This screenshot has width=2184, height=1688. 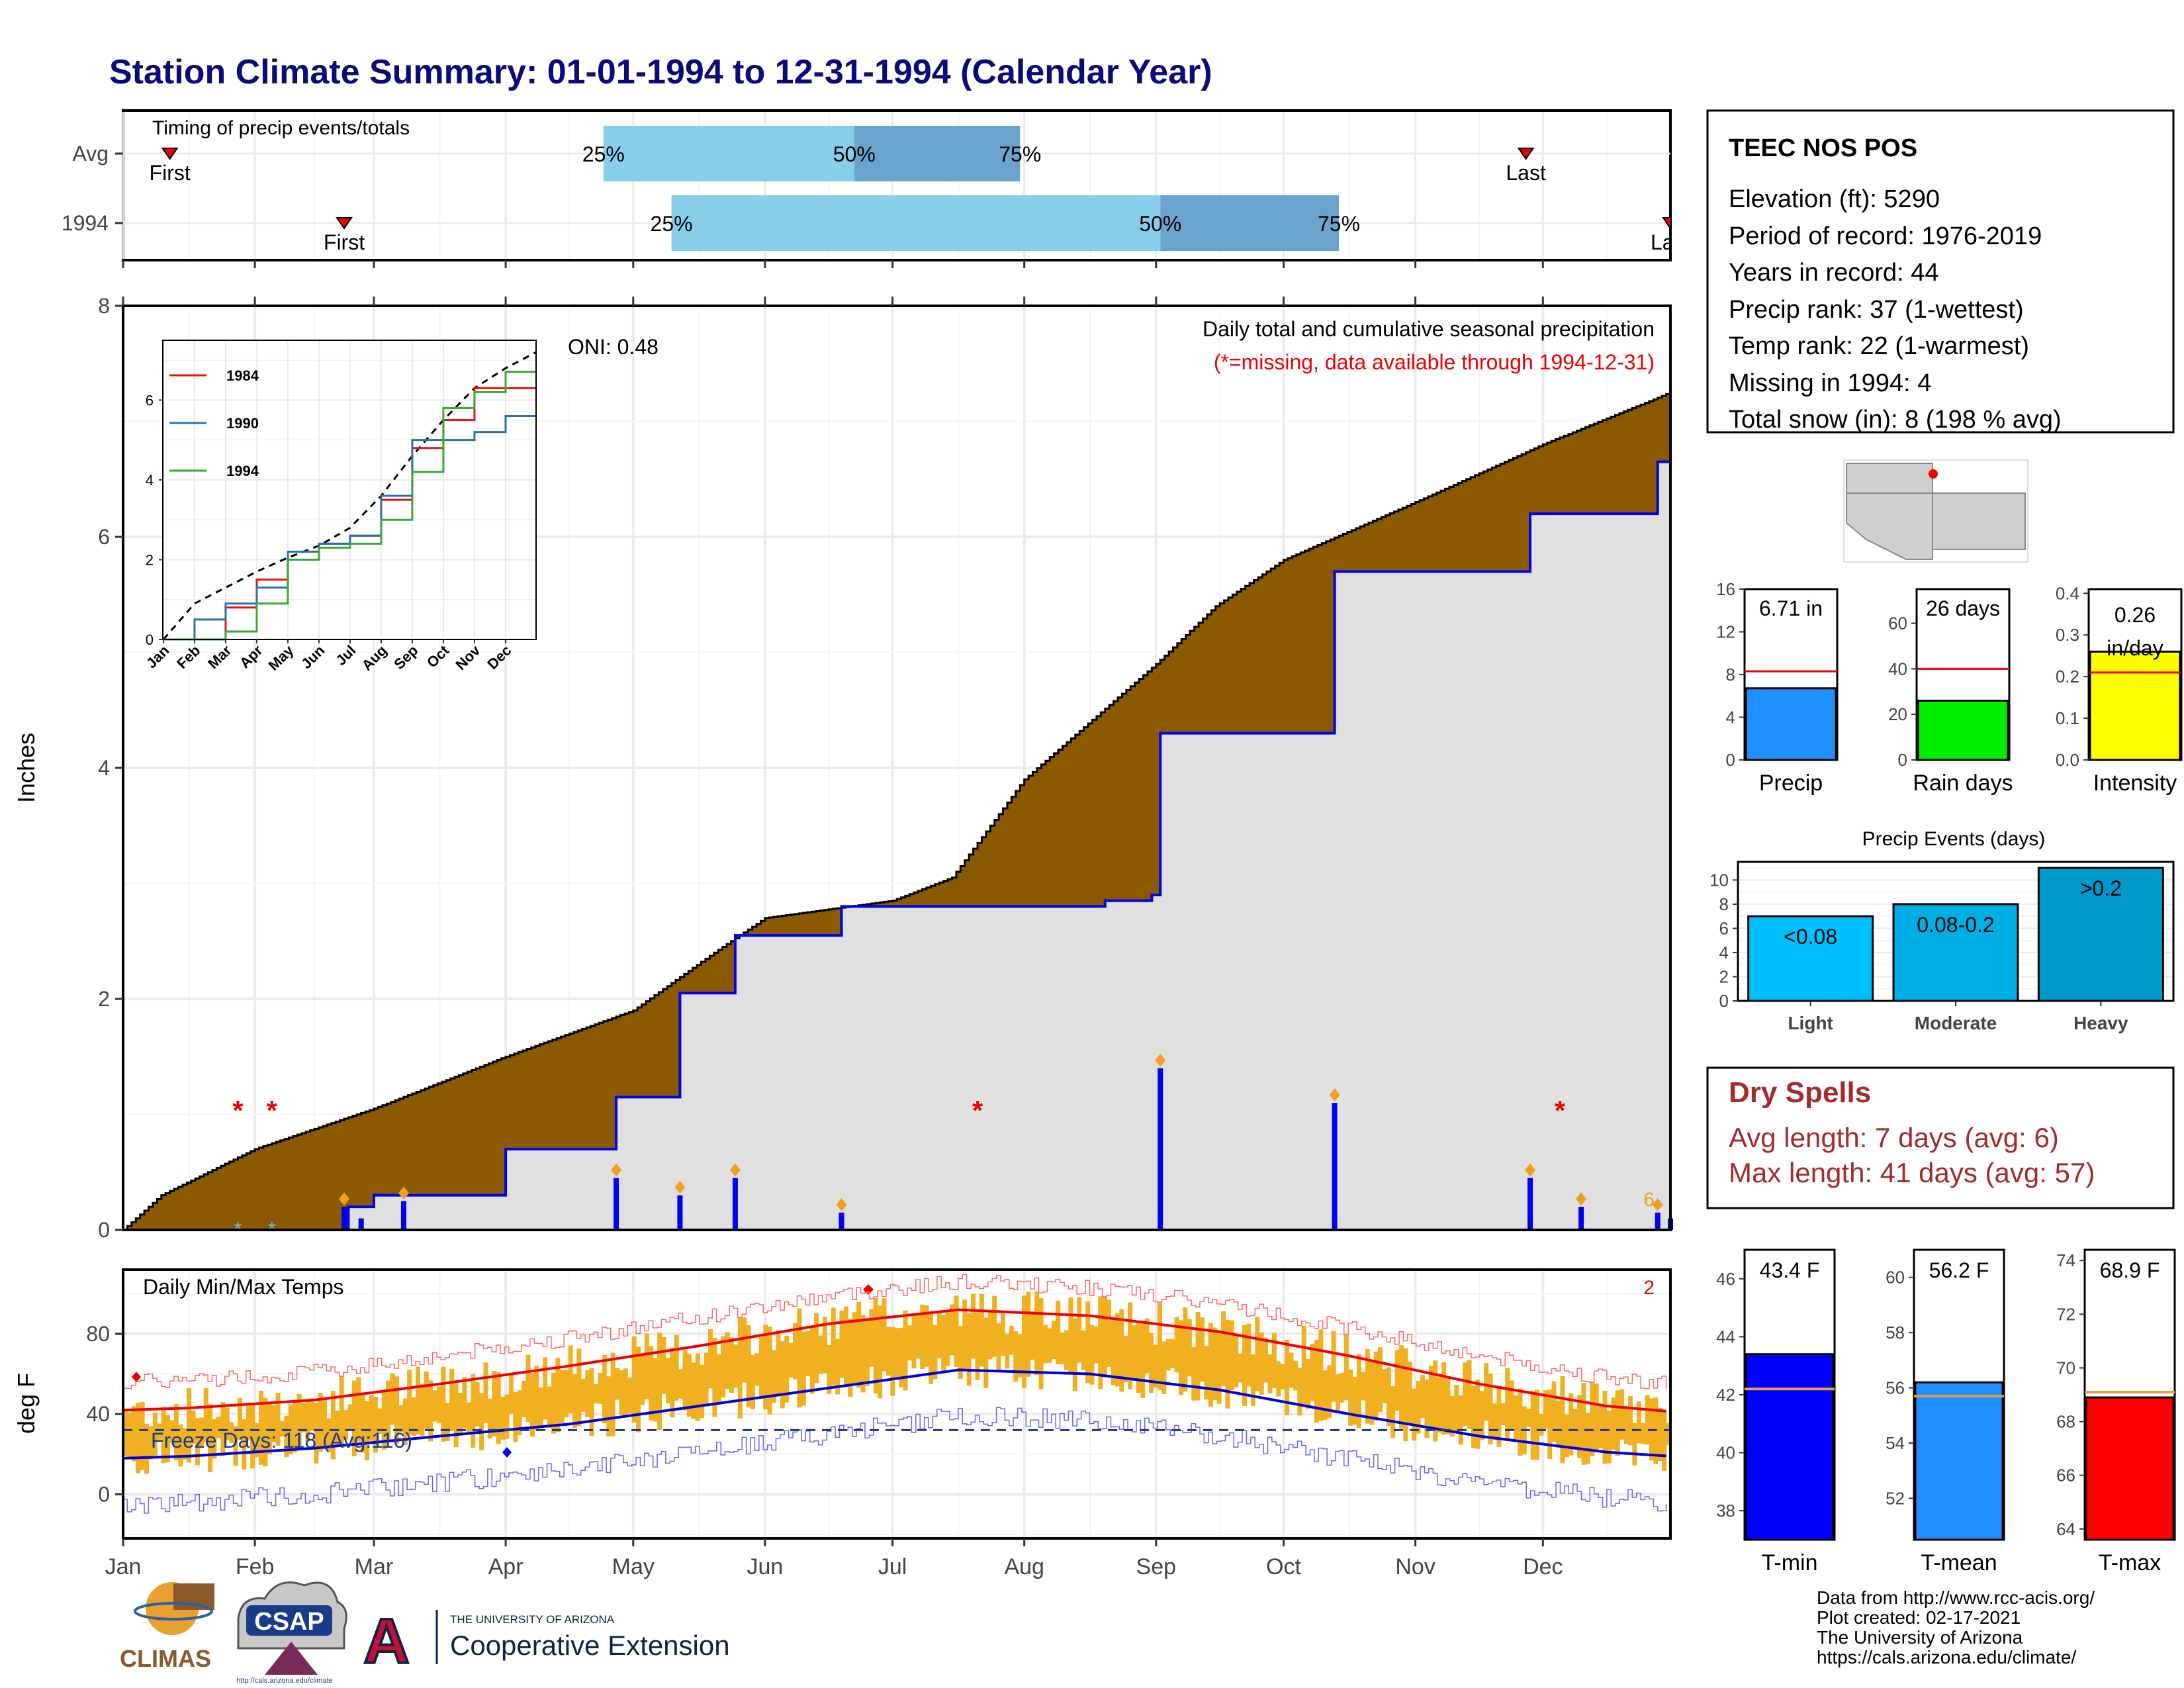 I want to click on mini-value-label: in/day, so click(x=2135, y=648).